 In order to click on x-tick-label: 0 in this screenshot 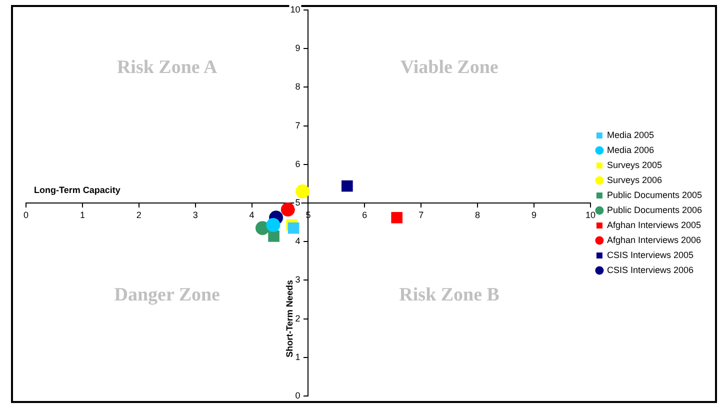, I will do `click(26, 215)`.